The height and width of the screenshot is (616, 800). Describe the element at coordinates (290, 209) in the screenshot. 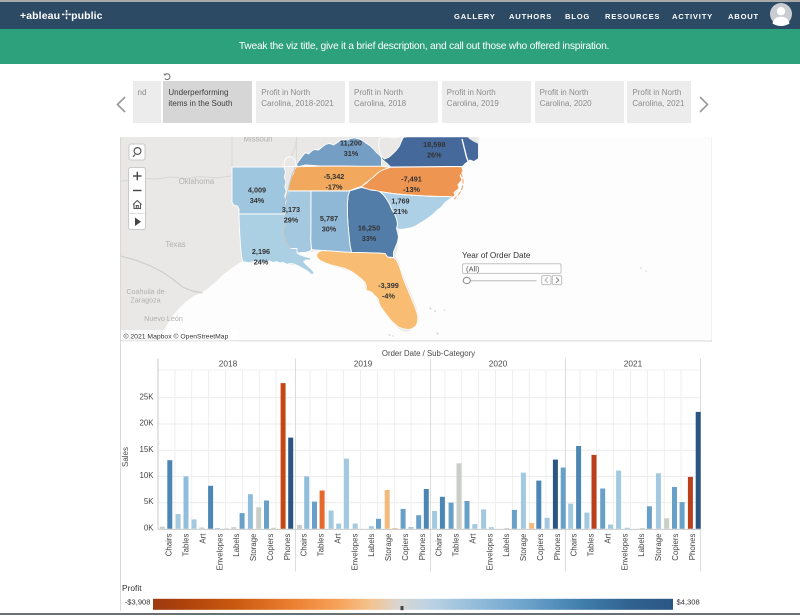

I see `svg-text: 3,173` at that location.